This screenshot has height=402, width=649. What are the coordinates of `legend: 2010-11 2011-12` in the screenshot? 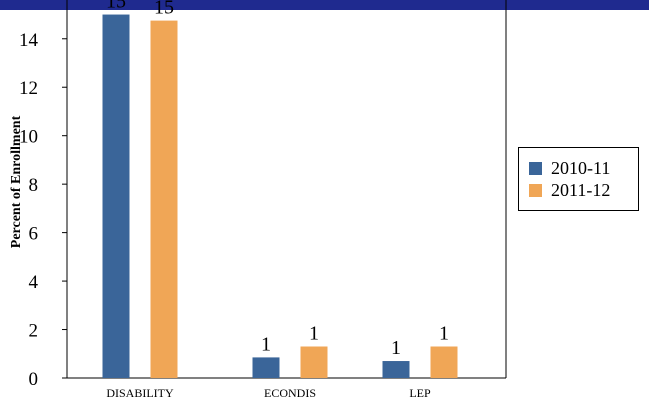 It's located at (578, 179).